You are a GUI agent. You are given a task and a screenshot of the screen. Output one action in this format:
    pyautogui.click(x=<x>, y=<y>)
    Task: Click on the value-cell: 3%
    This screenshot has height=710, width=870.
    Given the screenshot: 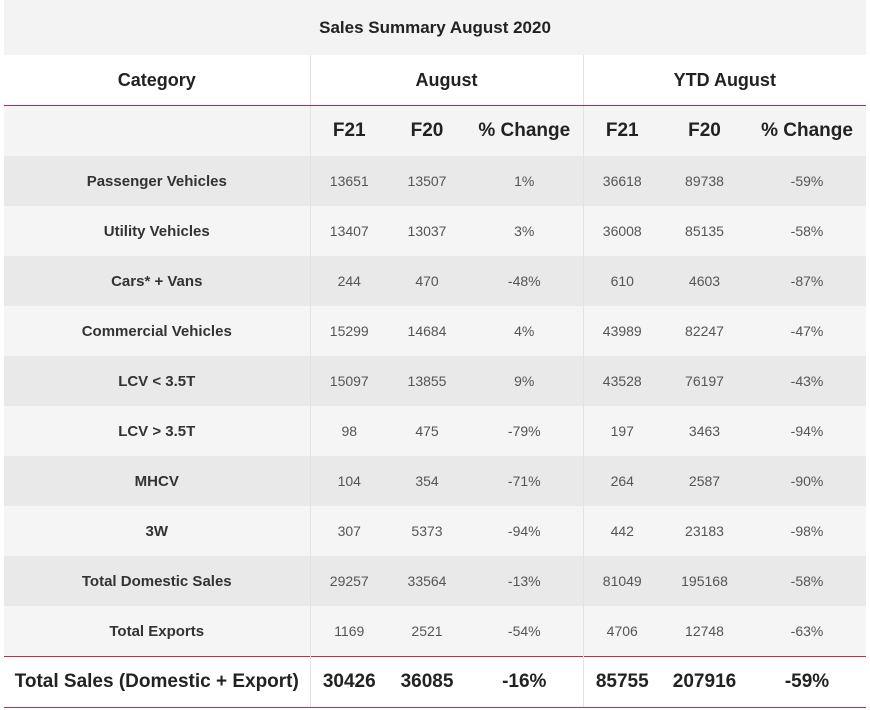 What is the action you would take?
    pyautogui.click(x=525, y=231)
    